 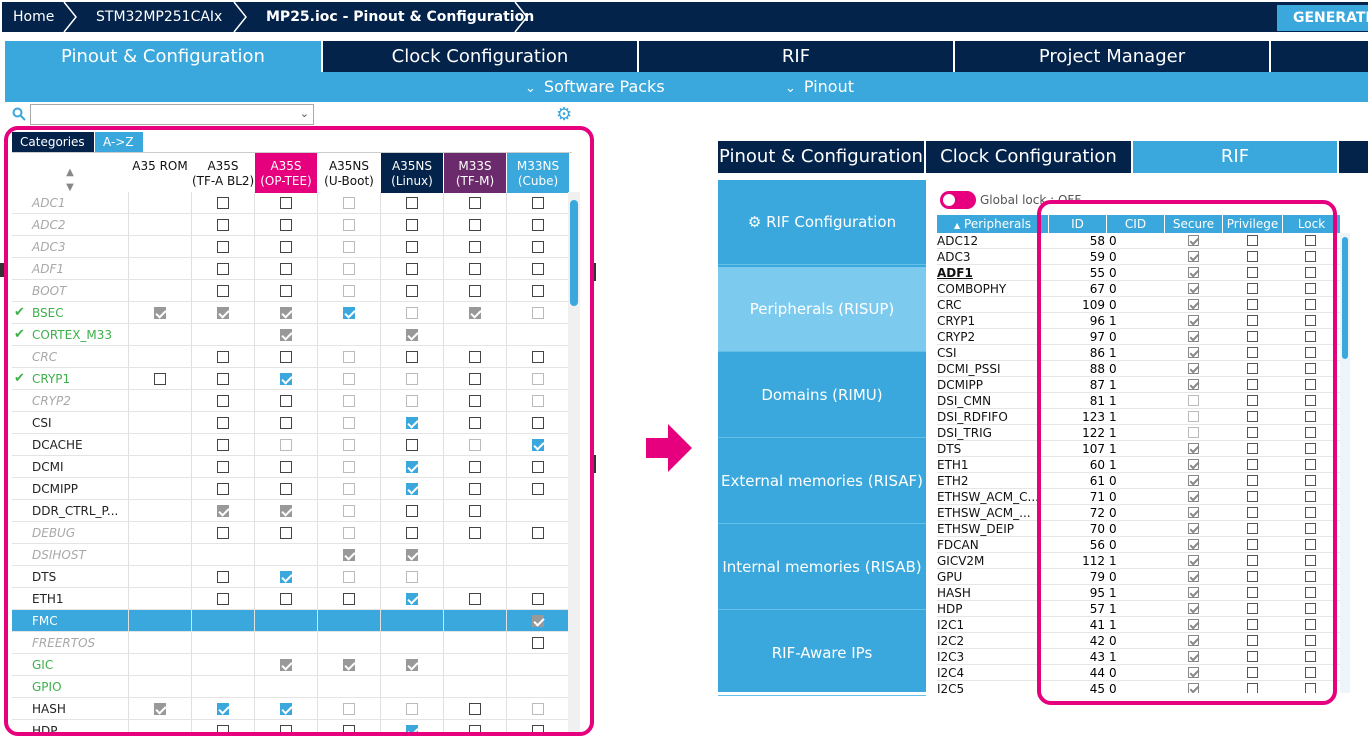 What do you see at coordinates (1139, 401) in the screenshot?
I see `table-row: DSI_CMN 81 1` at bounding box center [1139, 401].